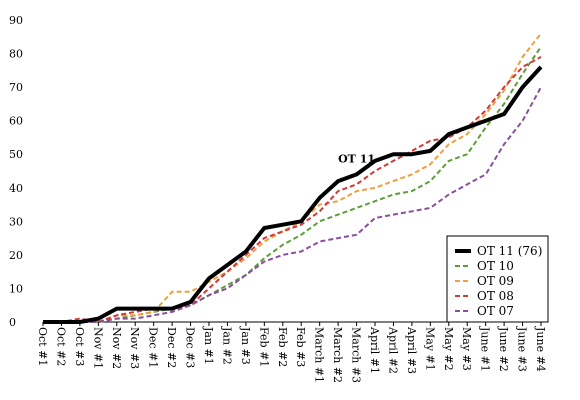 Image resolution: width=580 pixels, height=400 pixels. I want to click on x-tick-label: Jan #2, so click(226, 345).